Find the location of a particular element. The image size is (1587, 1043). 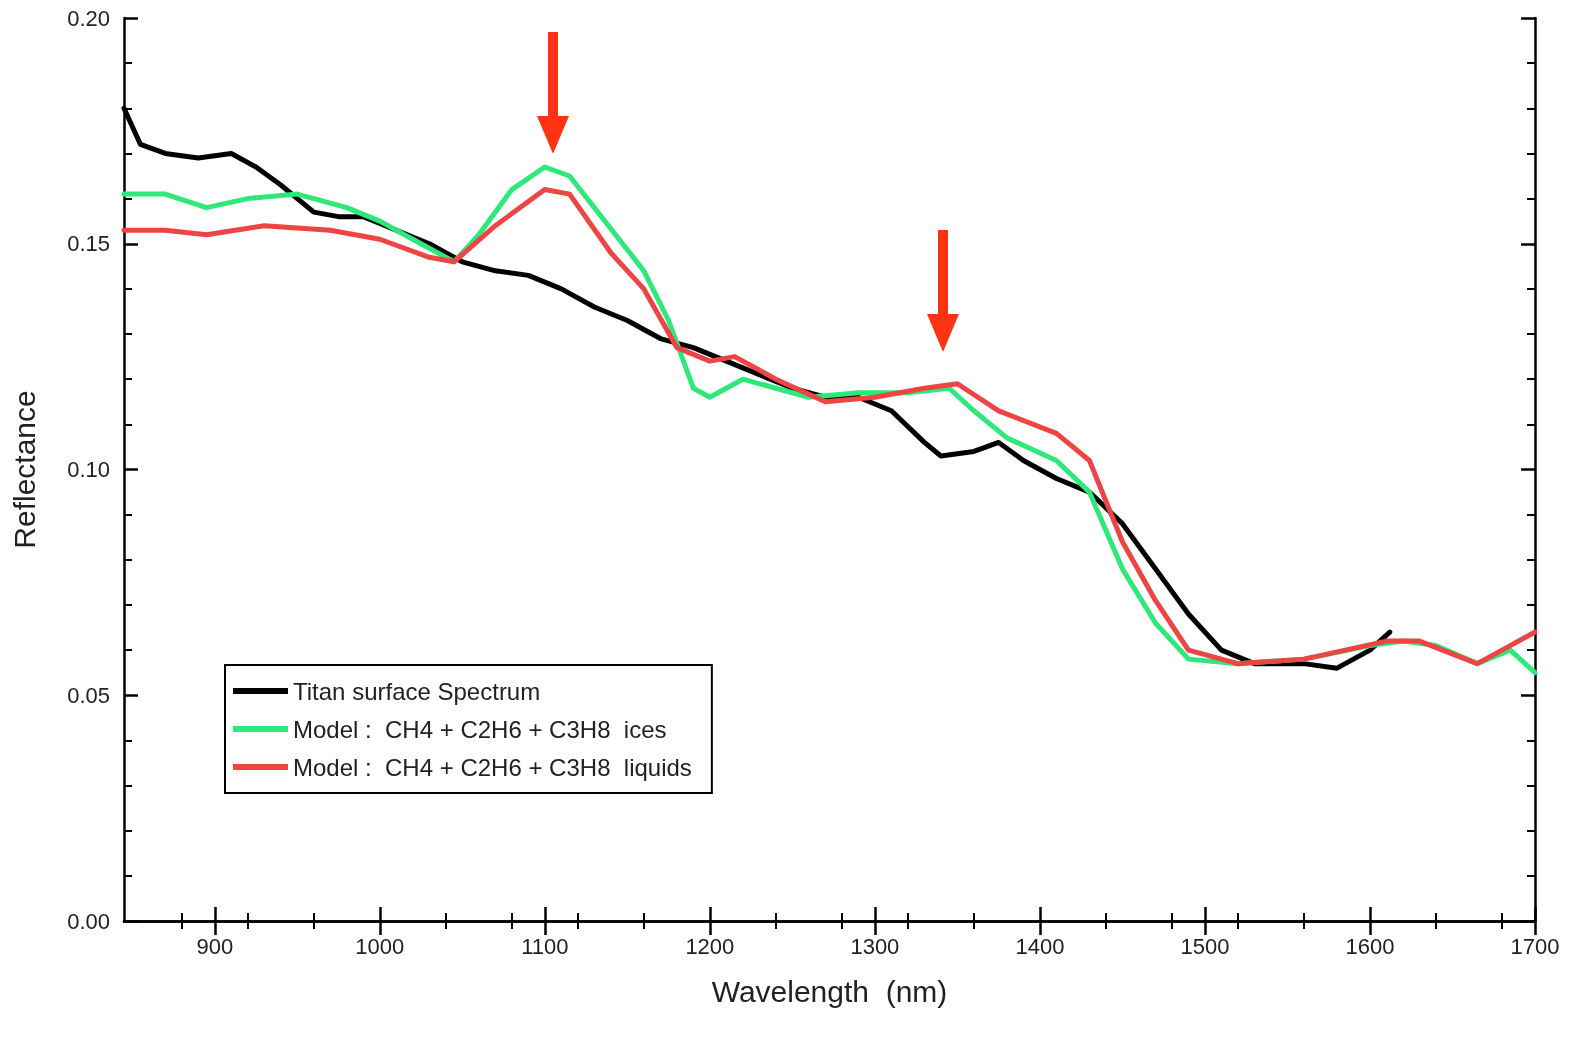

x-tick-label: 1400 is located at coordinates (1040, 946).